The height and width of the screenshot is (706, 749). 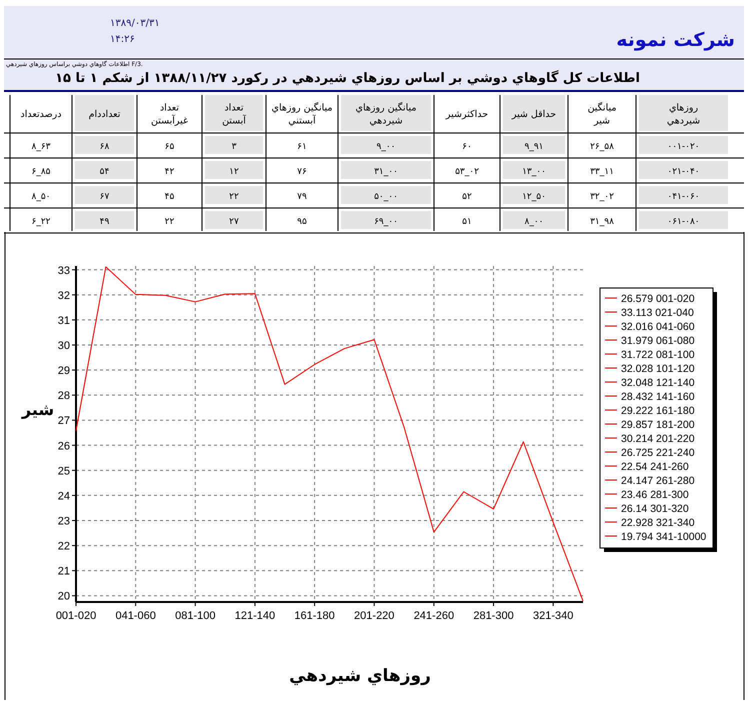 I want to click on text: ۰۰۱-۰۲۰, so click(x=683, y=147).